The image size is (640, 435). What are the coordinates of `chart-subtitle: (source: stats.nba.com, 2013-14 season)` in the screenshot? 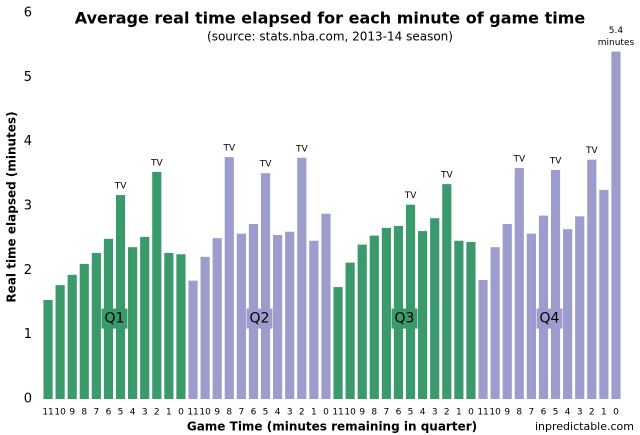 It's located at (330, 37).